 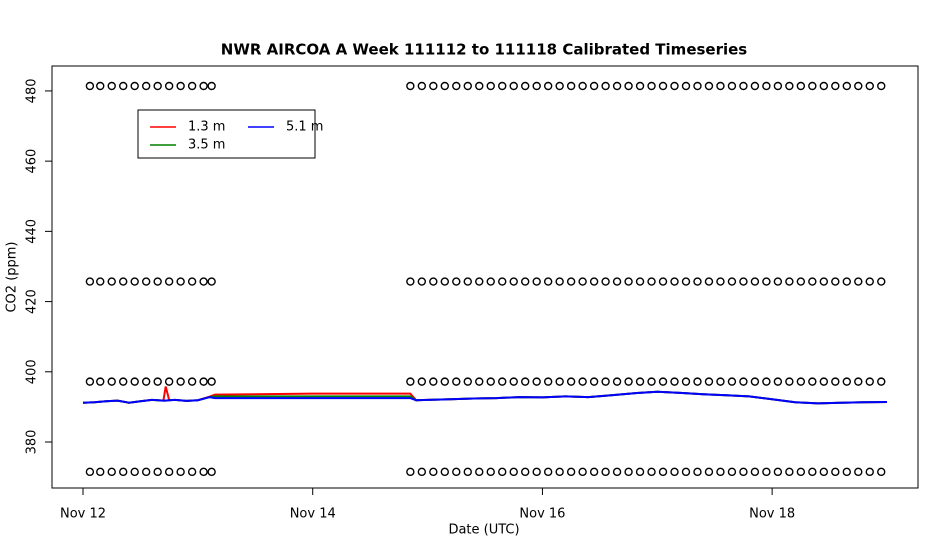 What do you see at coordinates (304, 127) in the screenshot?
I see `legend-label: 5.1 m` at bounding box center [304, 127].